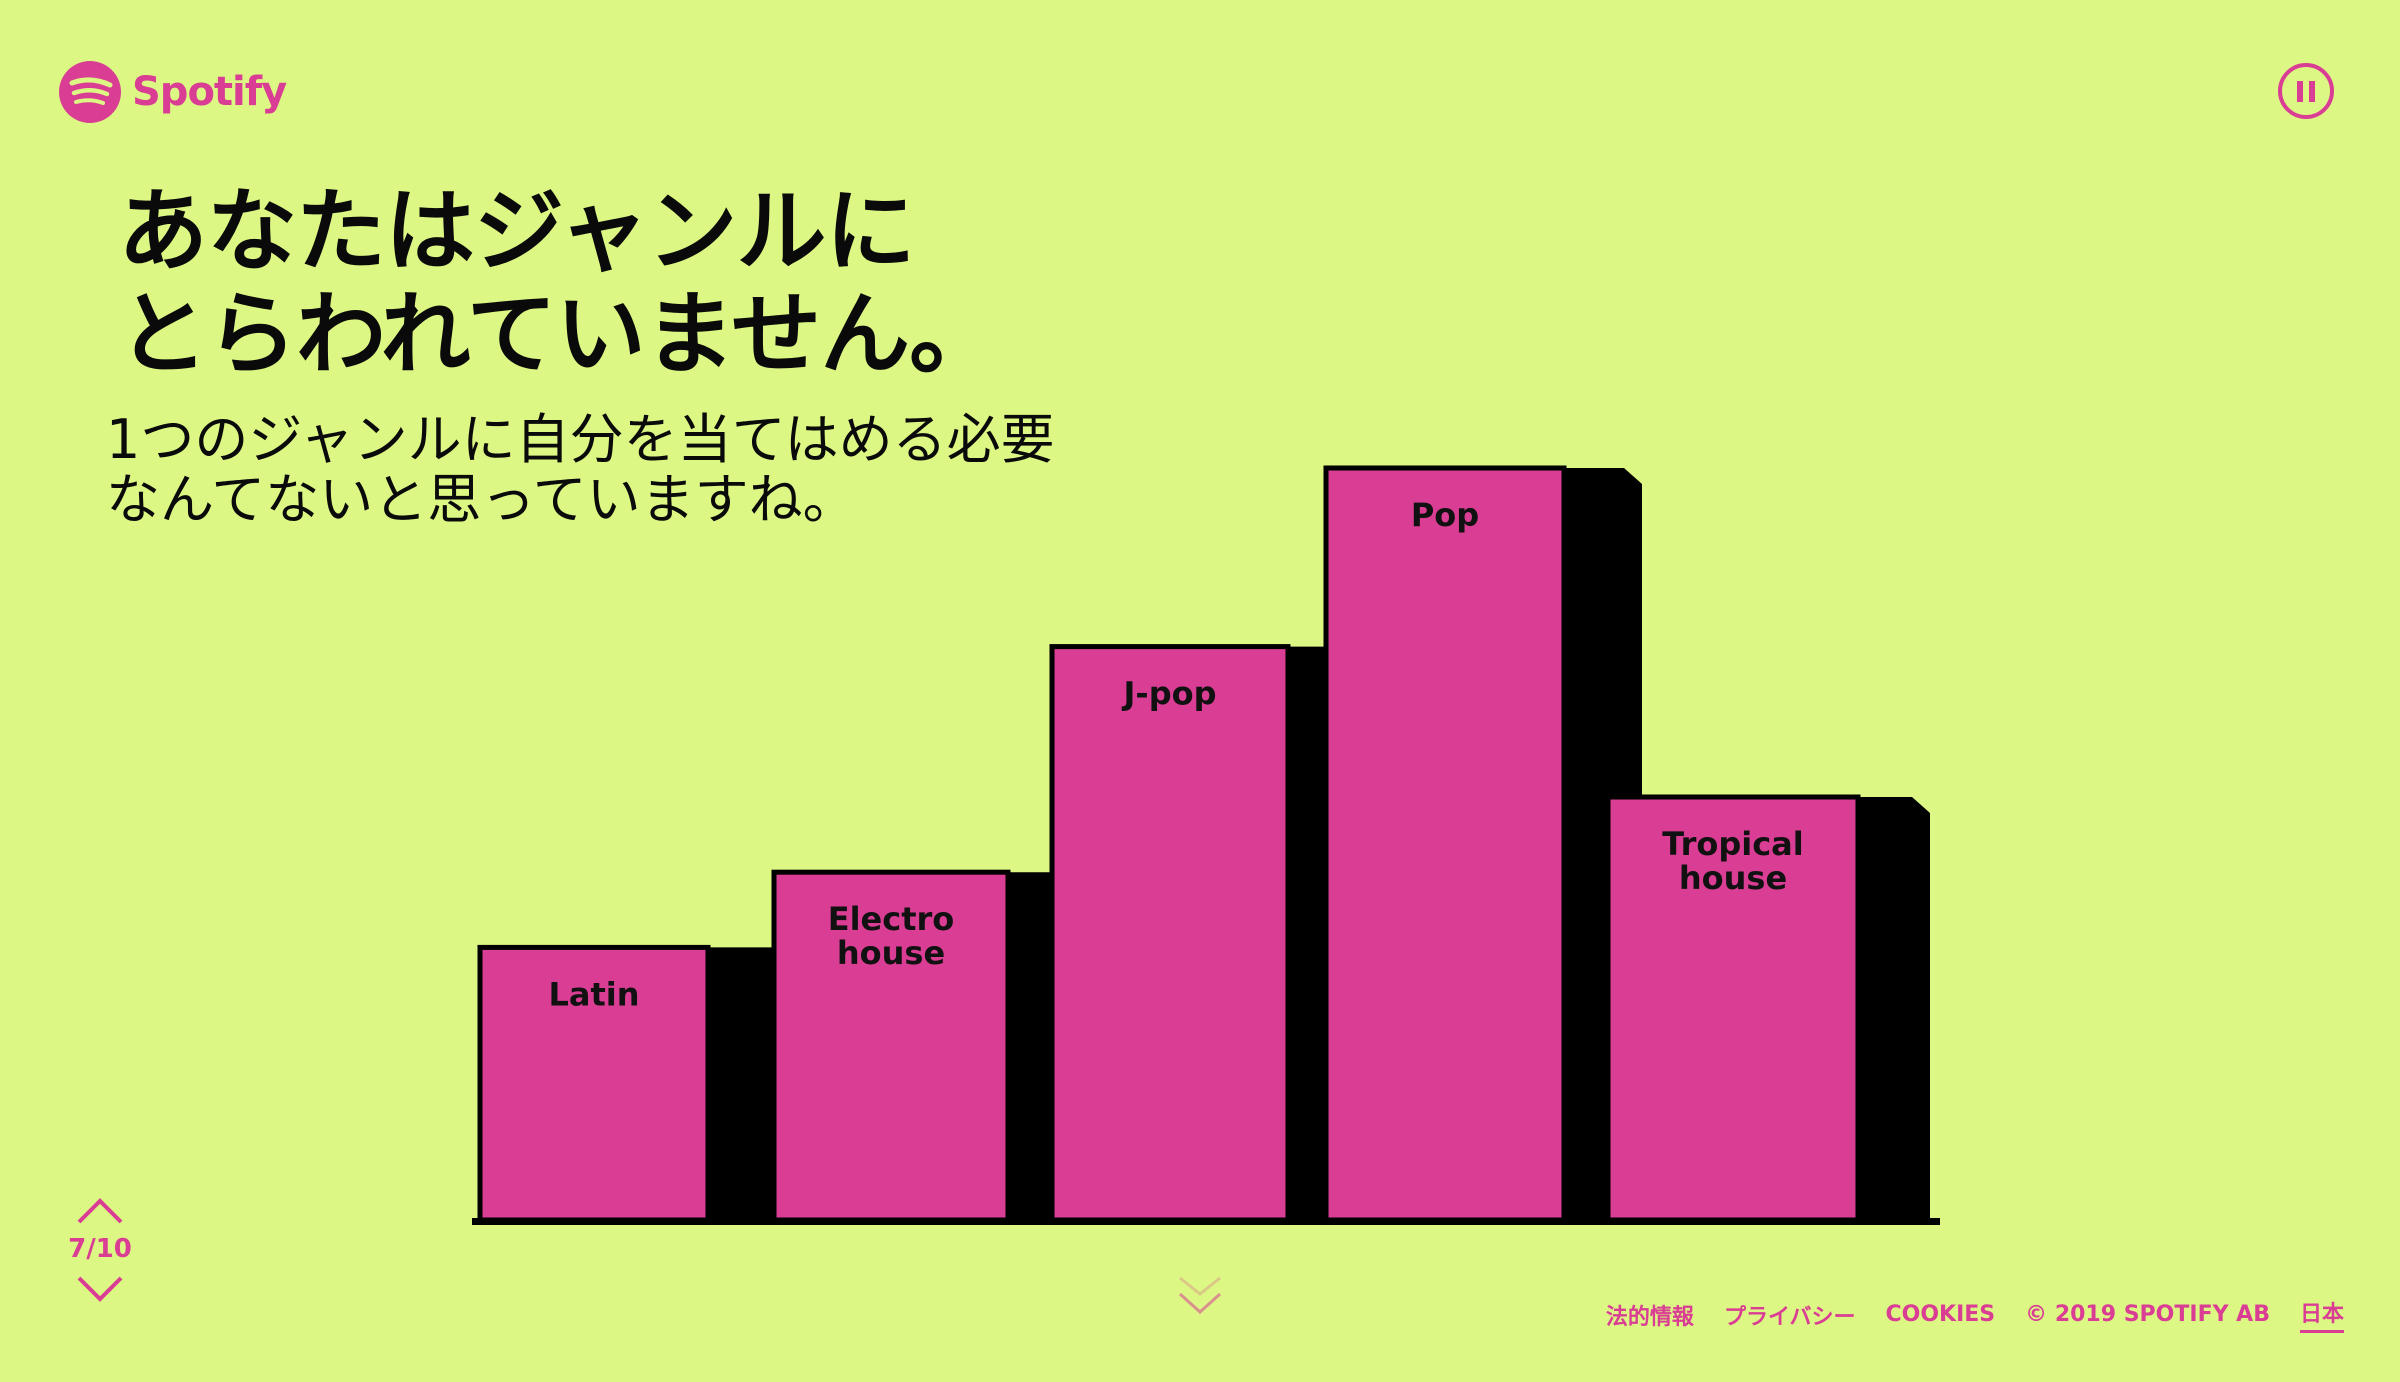 Image resolution: width=2400 pixels, height=1382 pixels. What do you see at coordinates (1649, 1317) in the screenshot?
I see `footer-link-legal: 法的情報` at bounding box center [1649, 1317].